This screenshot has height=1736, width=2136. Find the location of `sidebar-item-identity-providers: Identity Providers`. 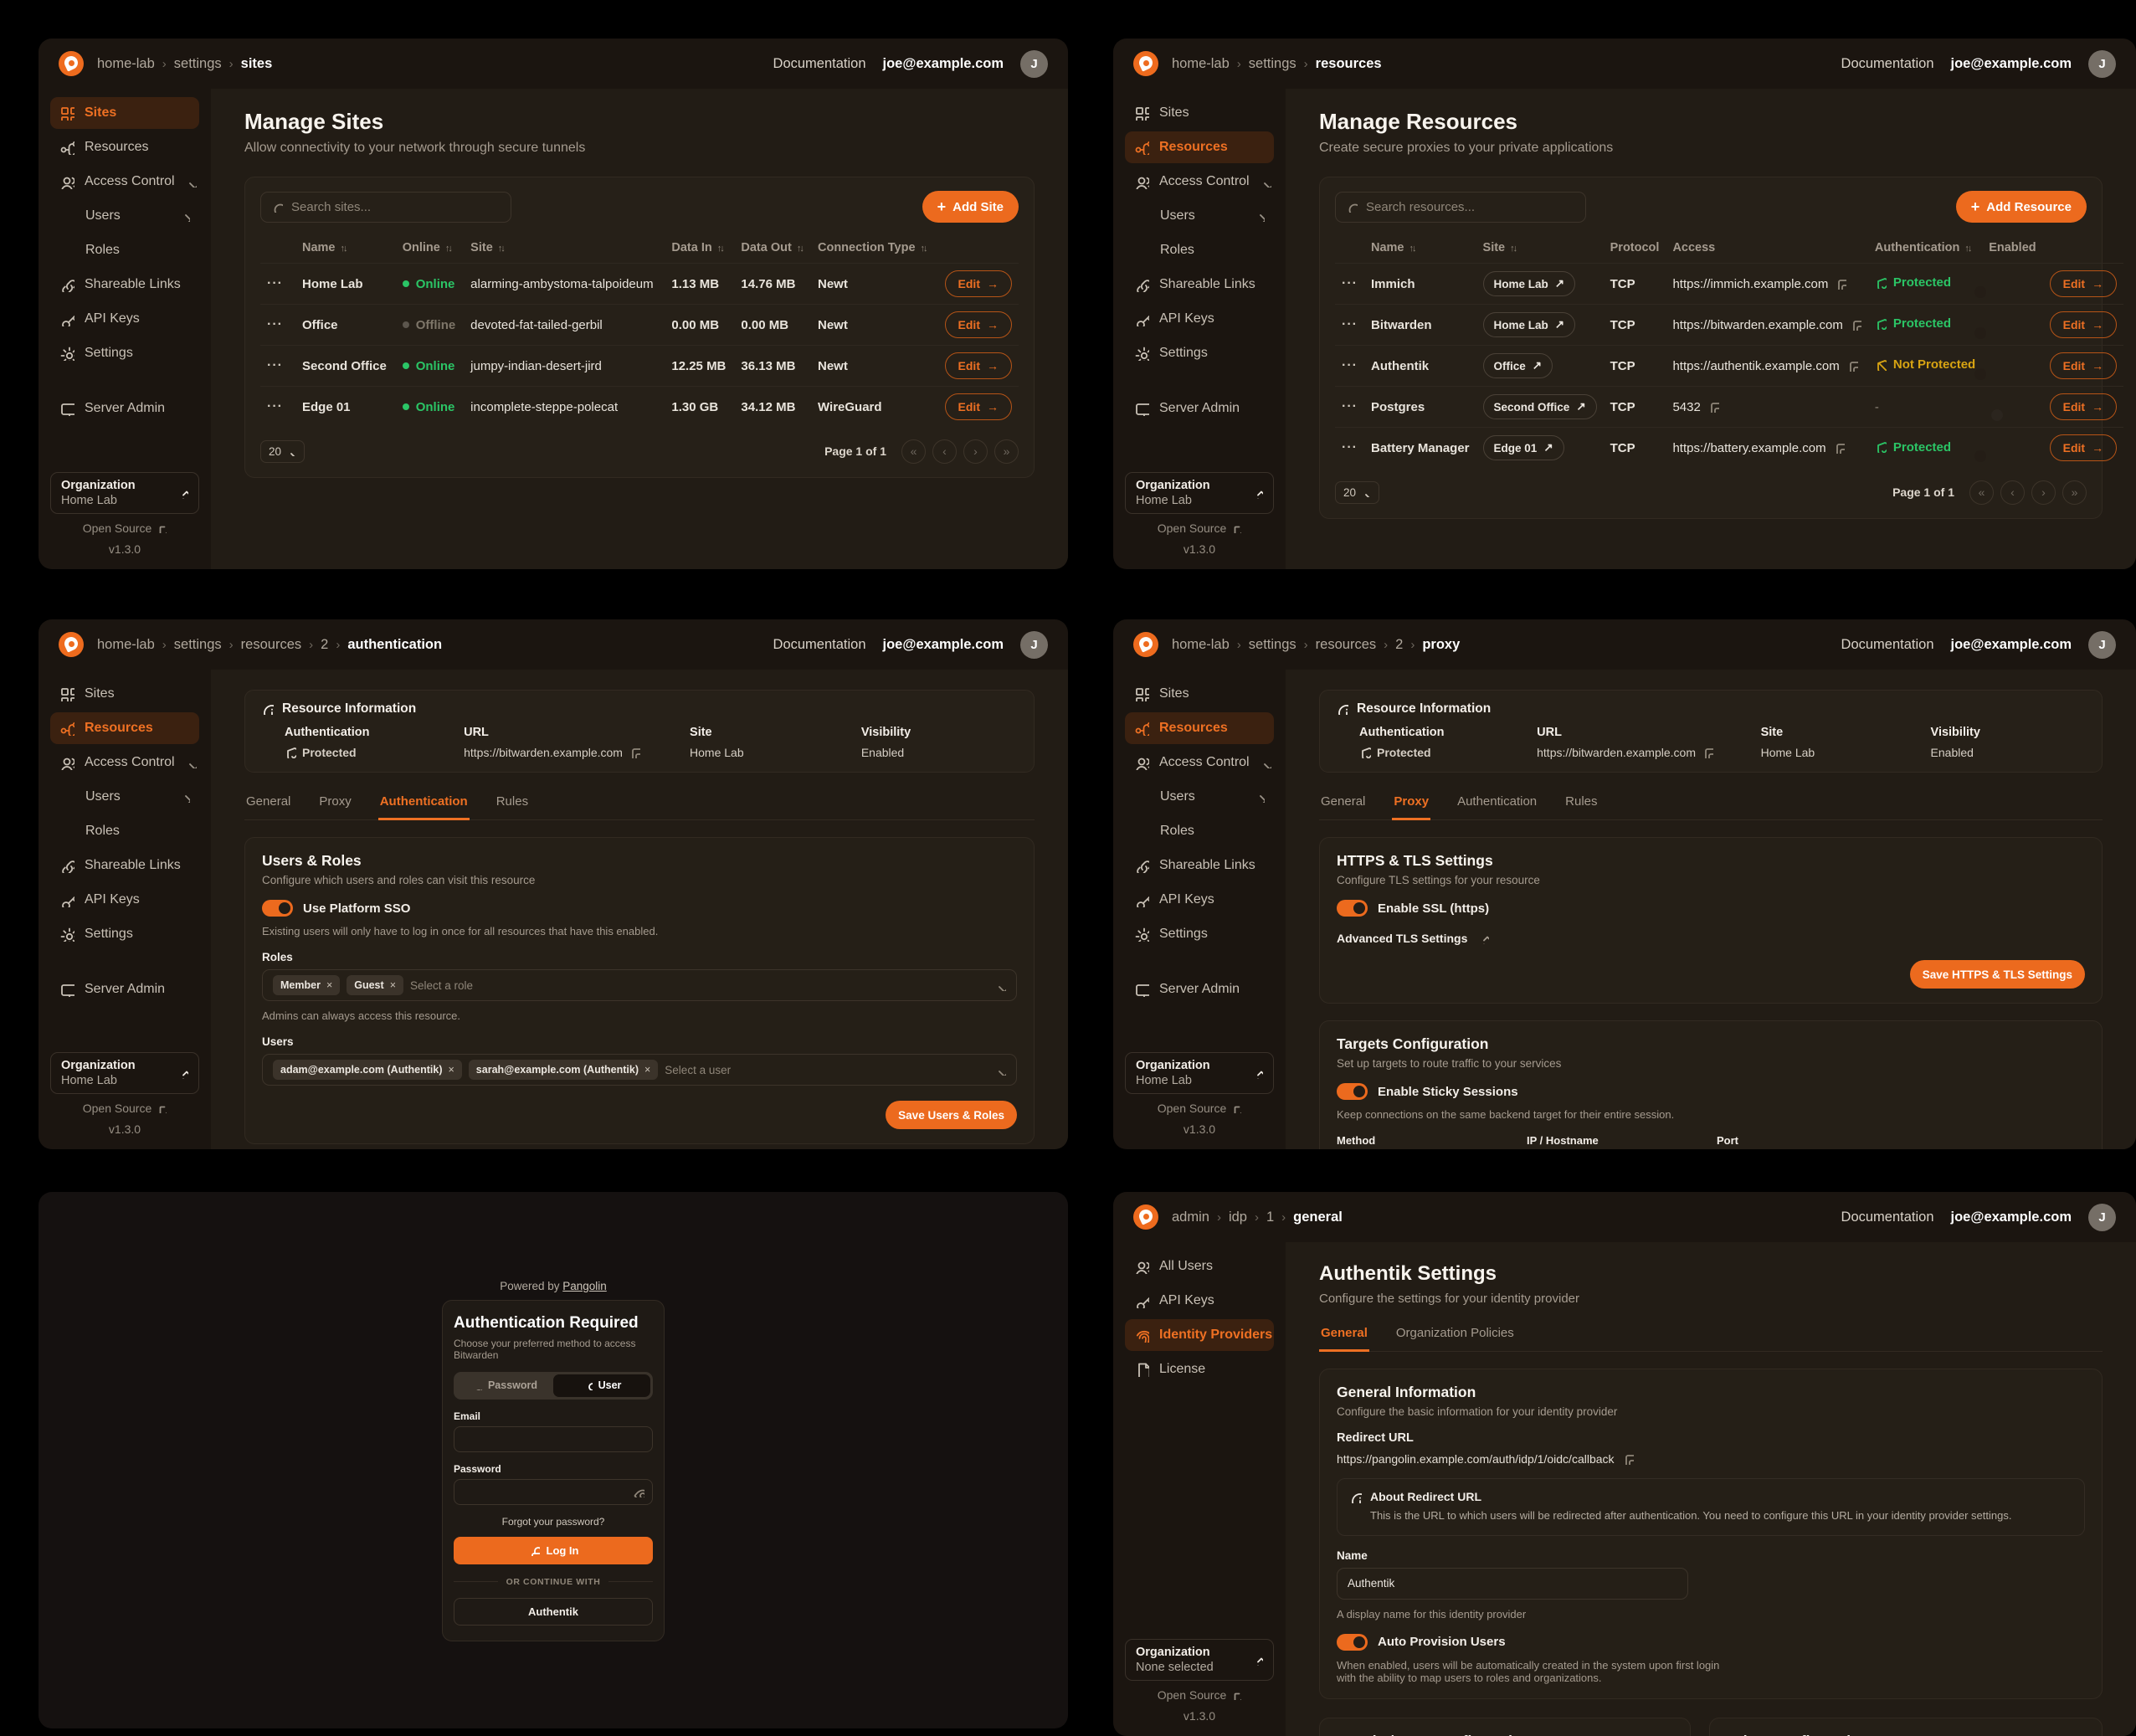

sidebar-item-identity-providers: Identity Providers is located at coordinates (1199, 1335).